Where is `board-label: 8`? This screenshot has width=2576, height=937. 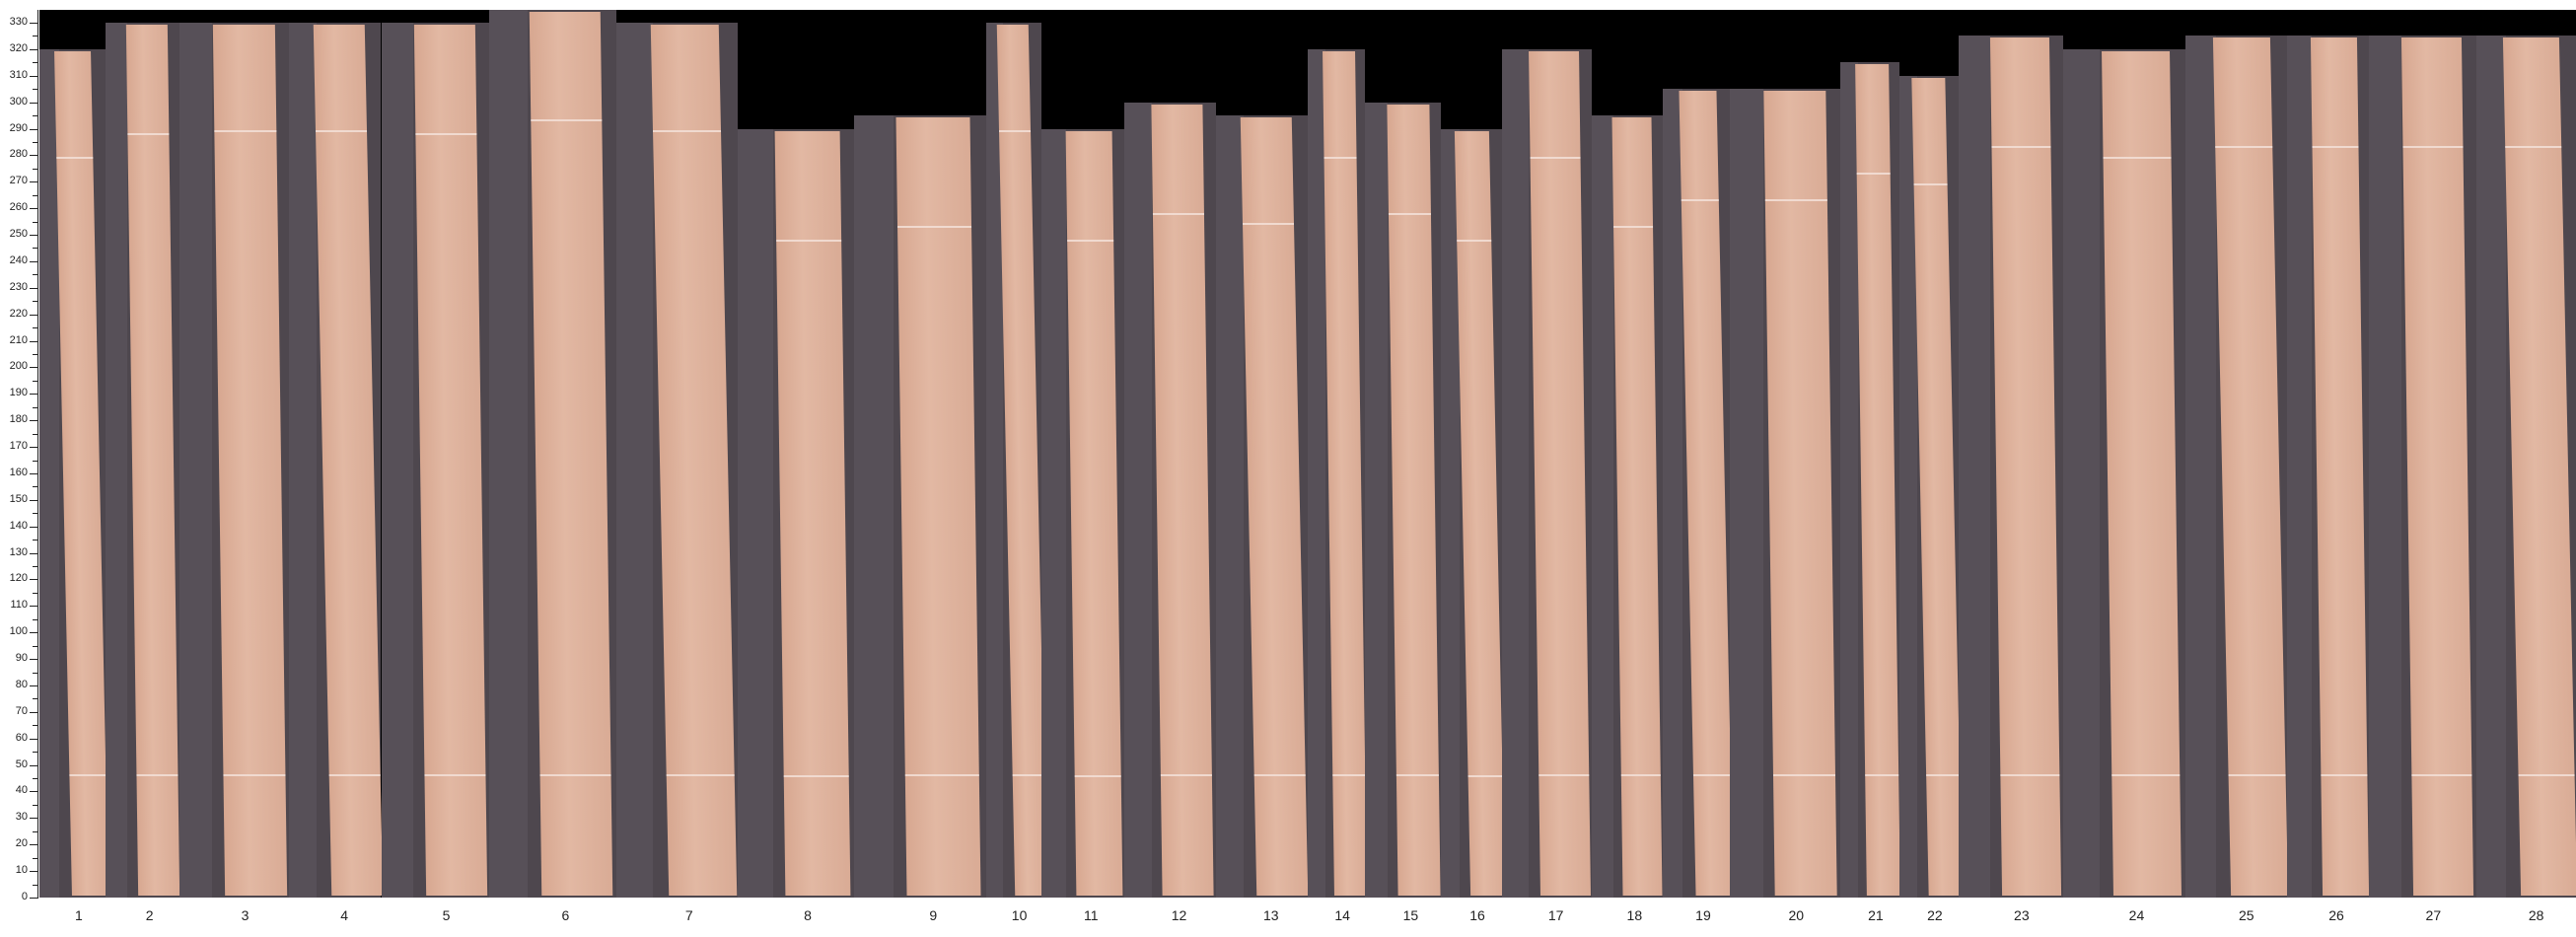
board-label: 8 is located at coordinates (808, 915).